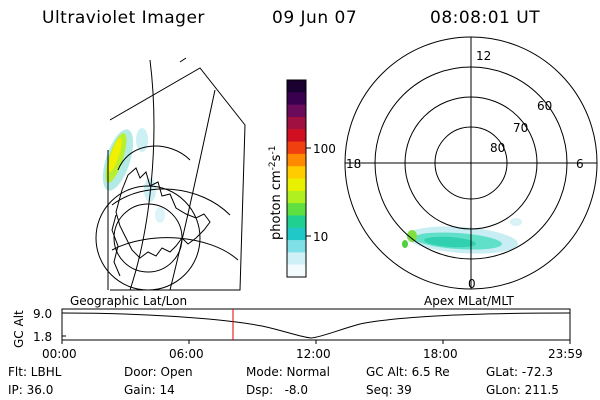  What do you see at coordinates (472, 284) in the screenshot?
I see `mlt-label-0: 0` at bounding box center [472, 284].